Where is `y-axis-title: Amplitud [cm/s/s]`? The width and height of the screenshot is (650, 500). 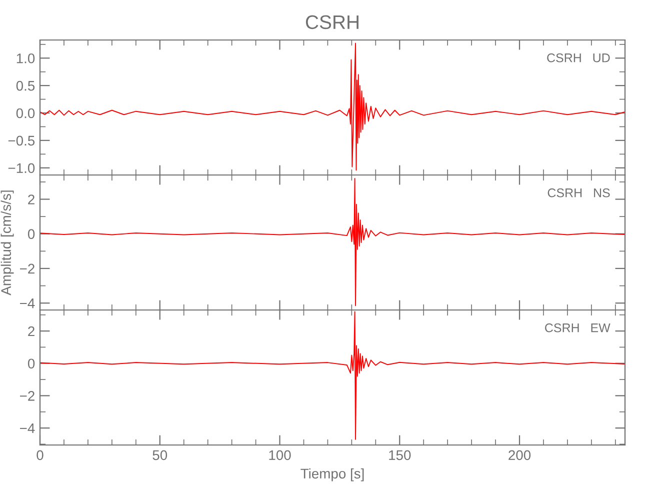
y-axis-title: Amplitud [cm/s/s] is located at coordinates (7, 243).